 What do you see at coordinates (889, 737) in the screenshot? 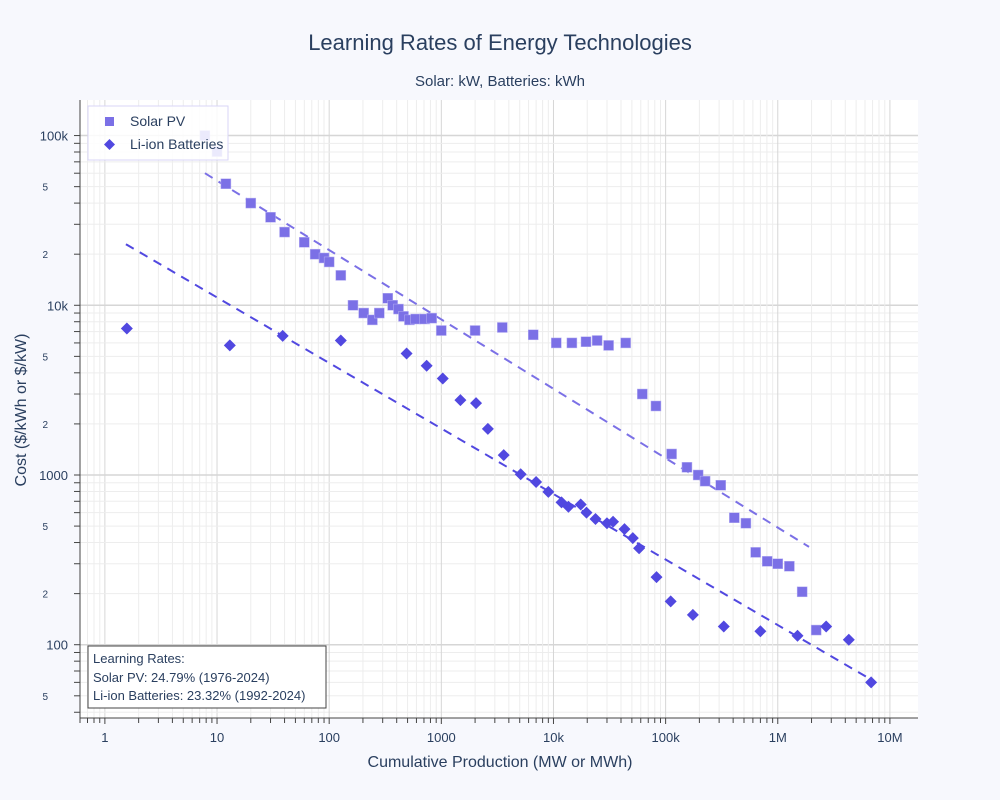
I see `x-tick-label: 10M` at bounding box center [889, 737].